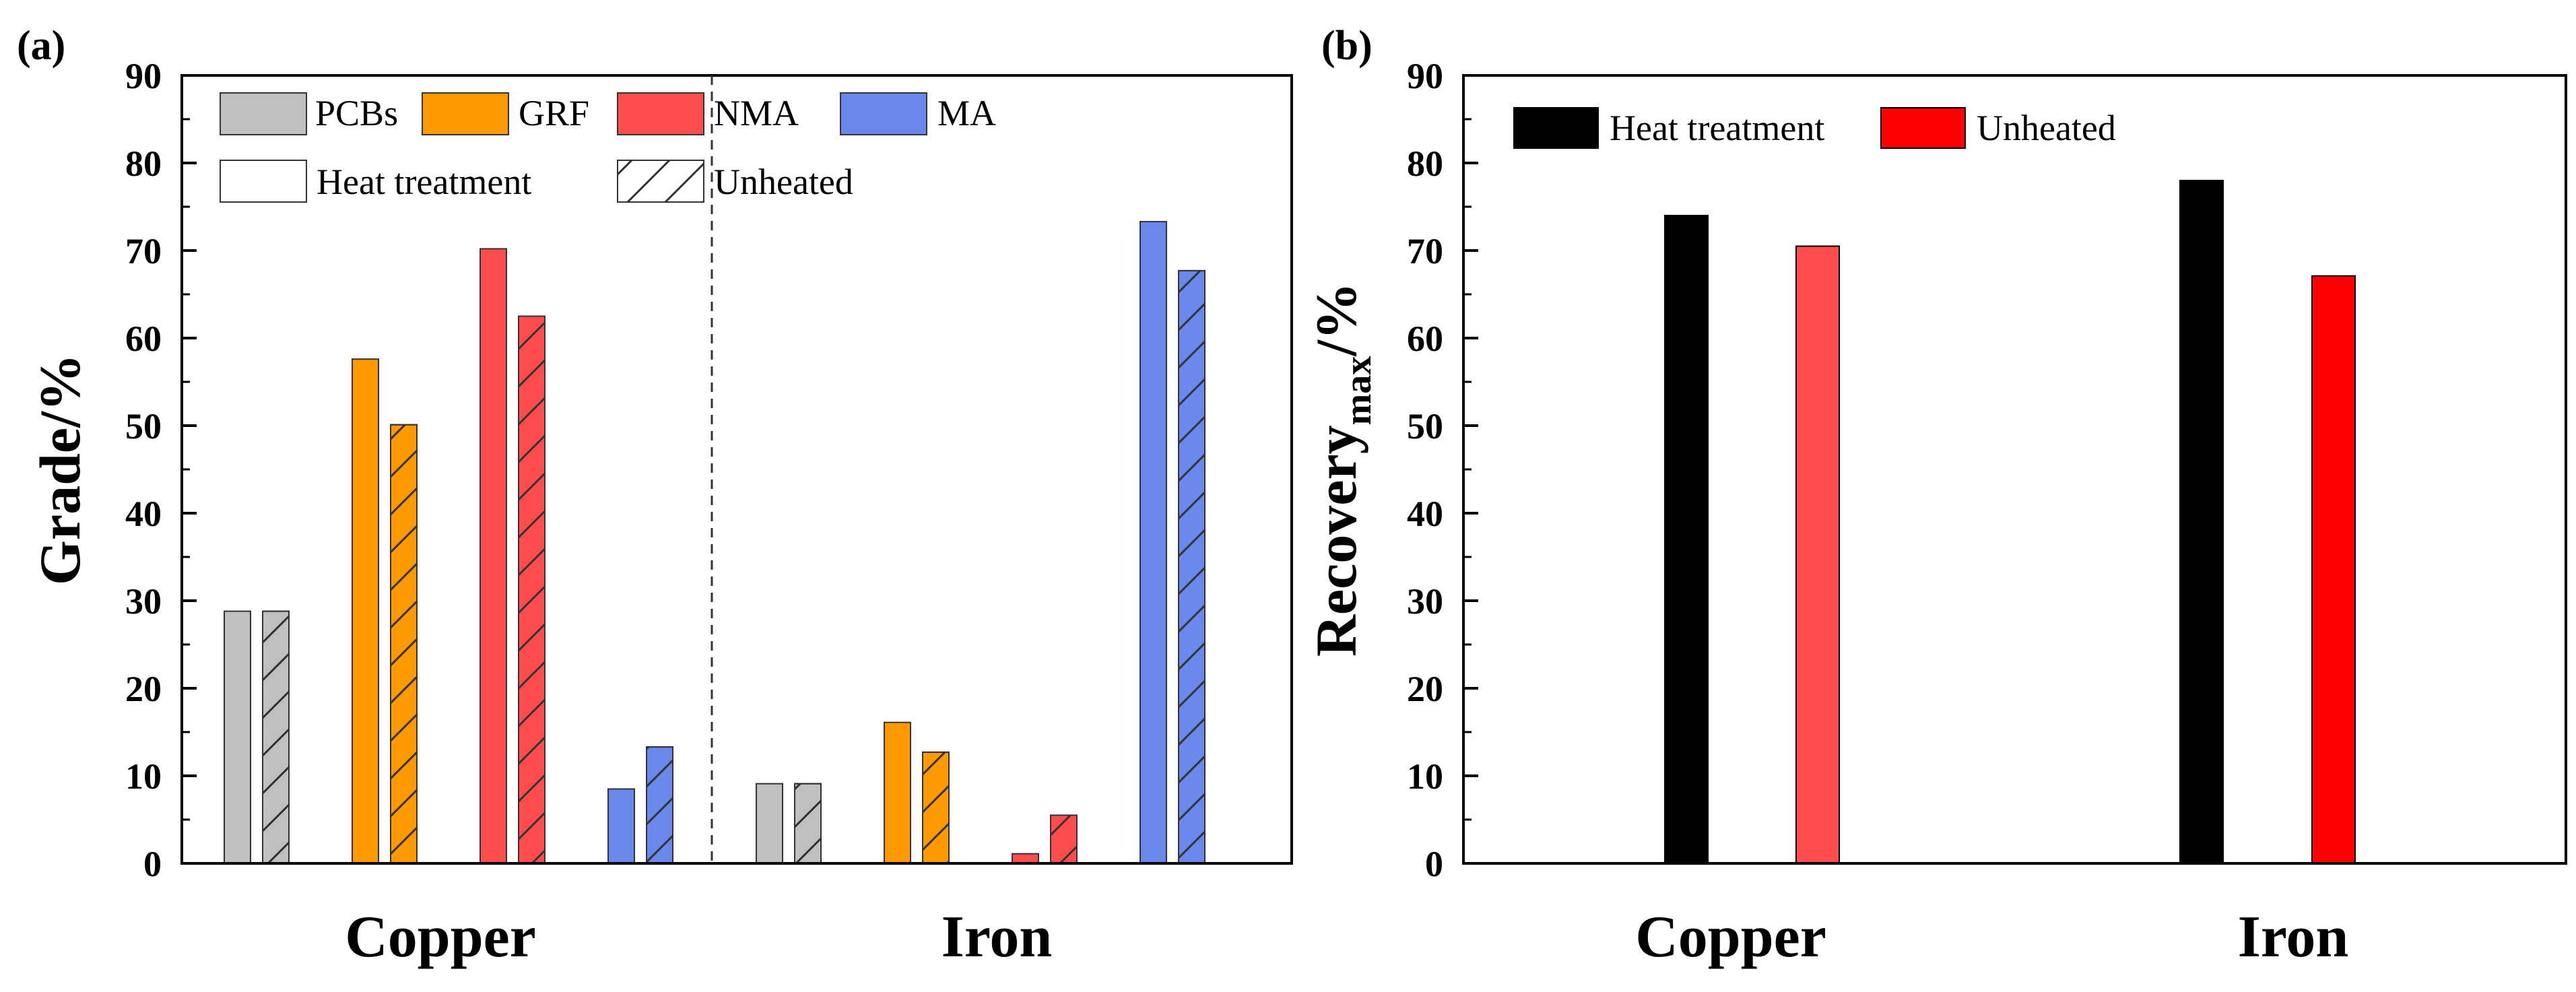 The image size is (2576, 992). I want to click on bar-ma-heat-treatment-copper, so click(621, 826).